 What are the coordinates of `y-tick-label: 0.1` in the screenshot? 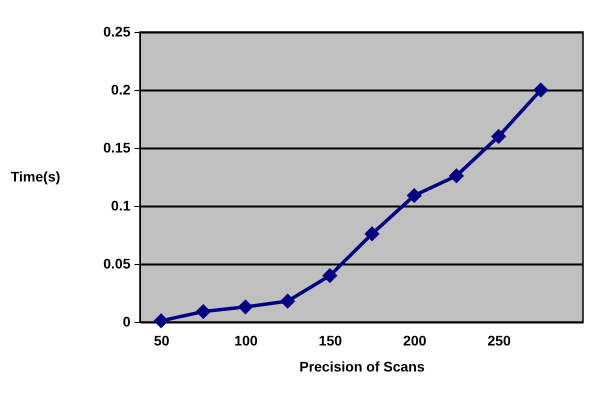 It's located at (121, 206).